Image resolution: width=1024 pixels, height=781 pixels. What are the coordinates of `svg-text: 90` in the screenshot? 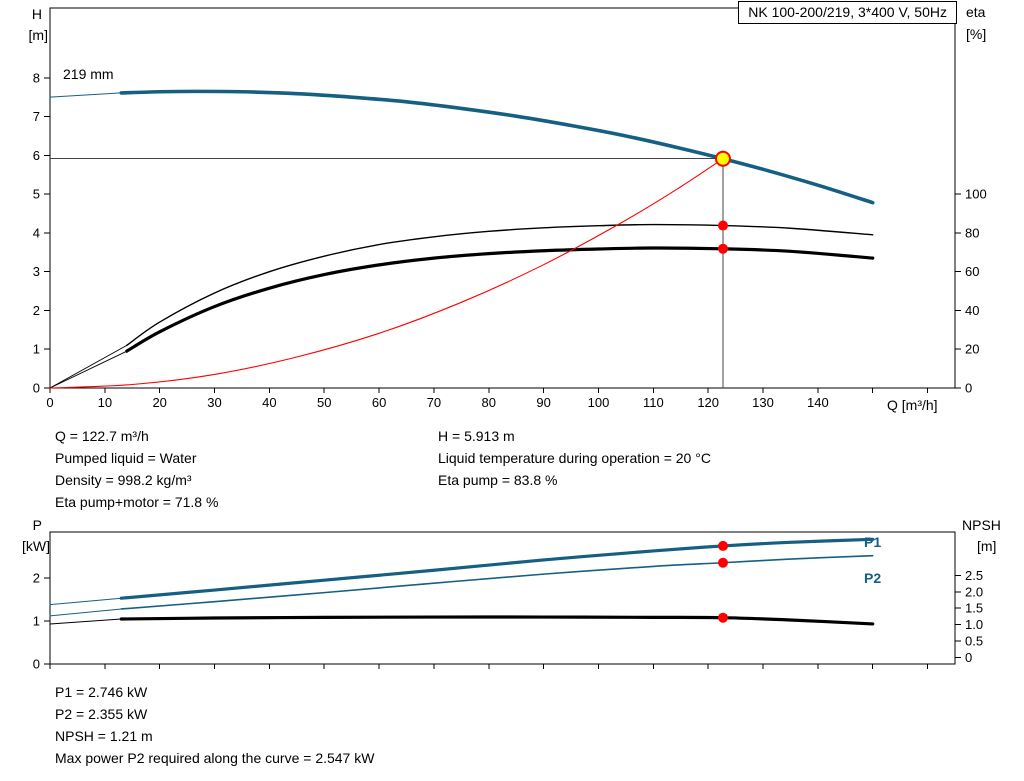 It's located at (543, 402).